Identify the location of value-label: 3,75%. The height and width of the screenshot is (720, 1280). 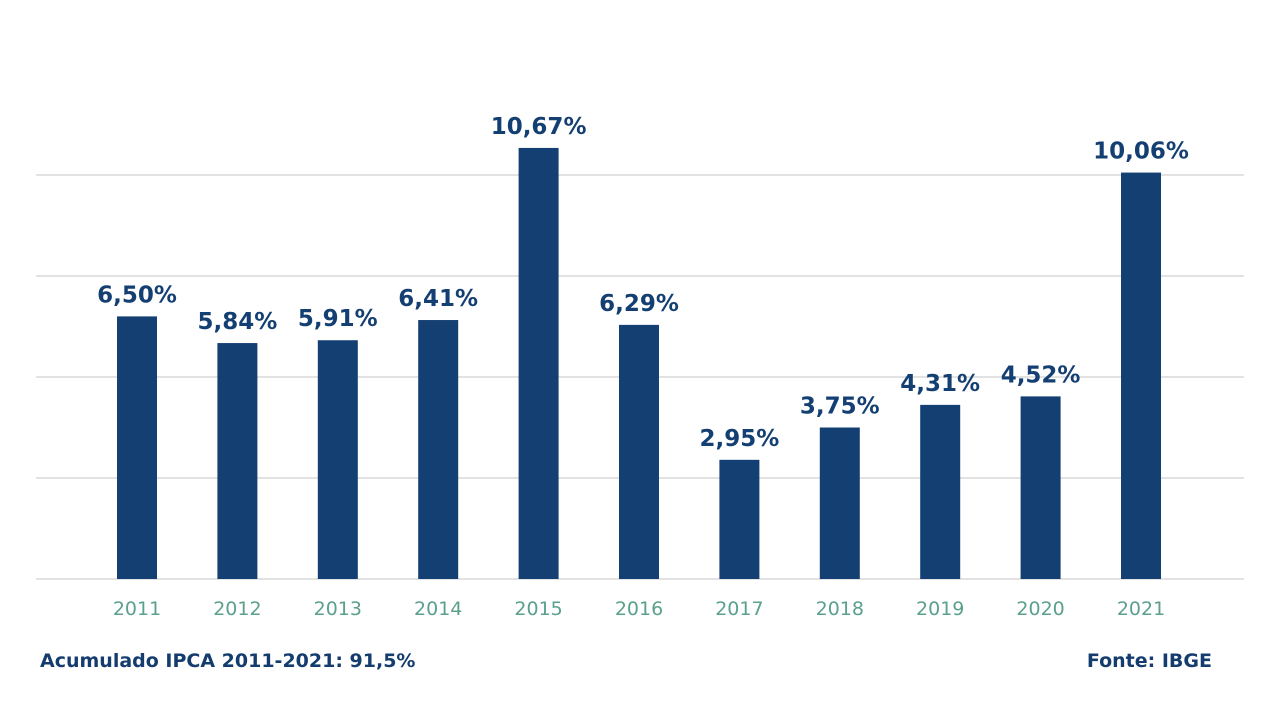
(840, 407).